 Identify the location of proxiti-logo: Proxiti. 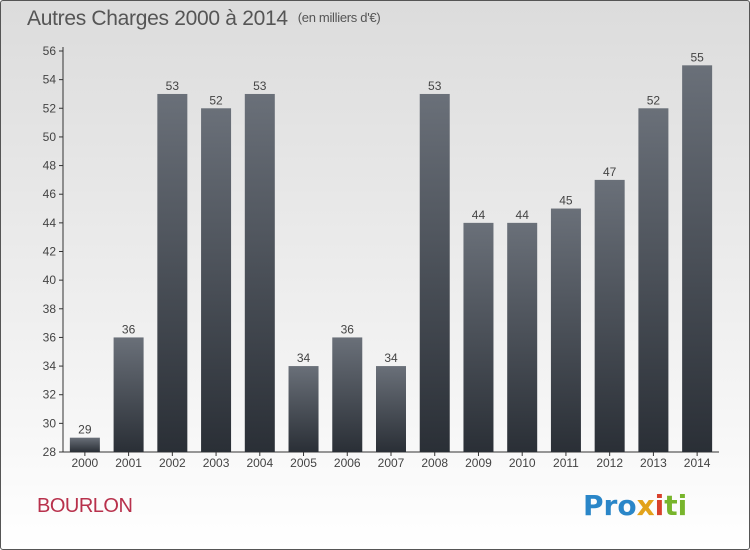
(635, 505).